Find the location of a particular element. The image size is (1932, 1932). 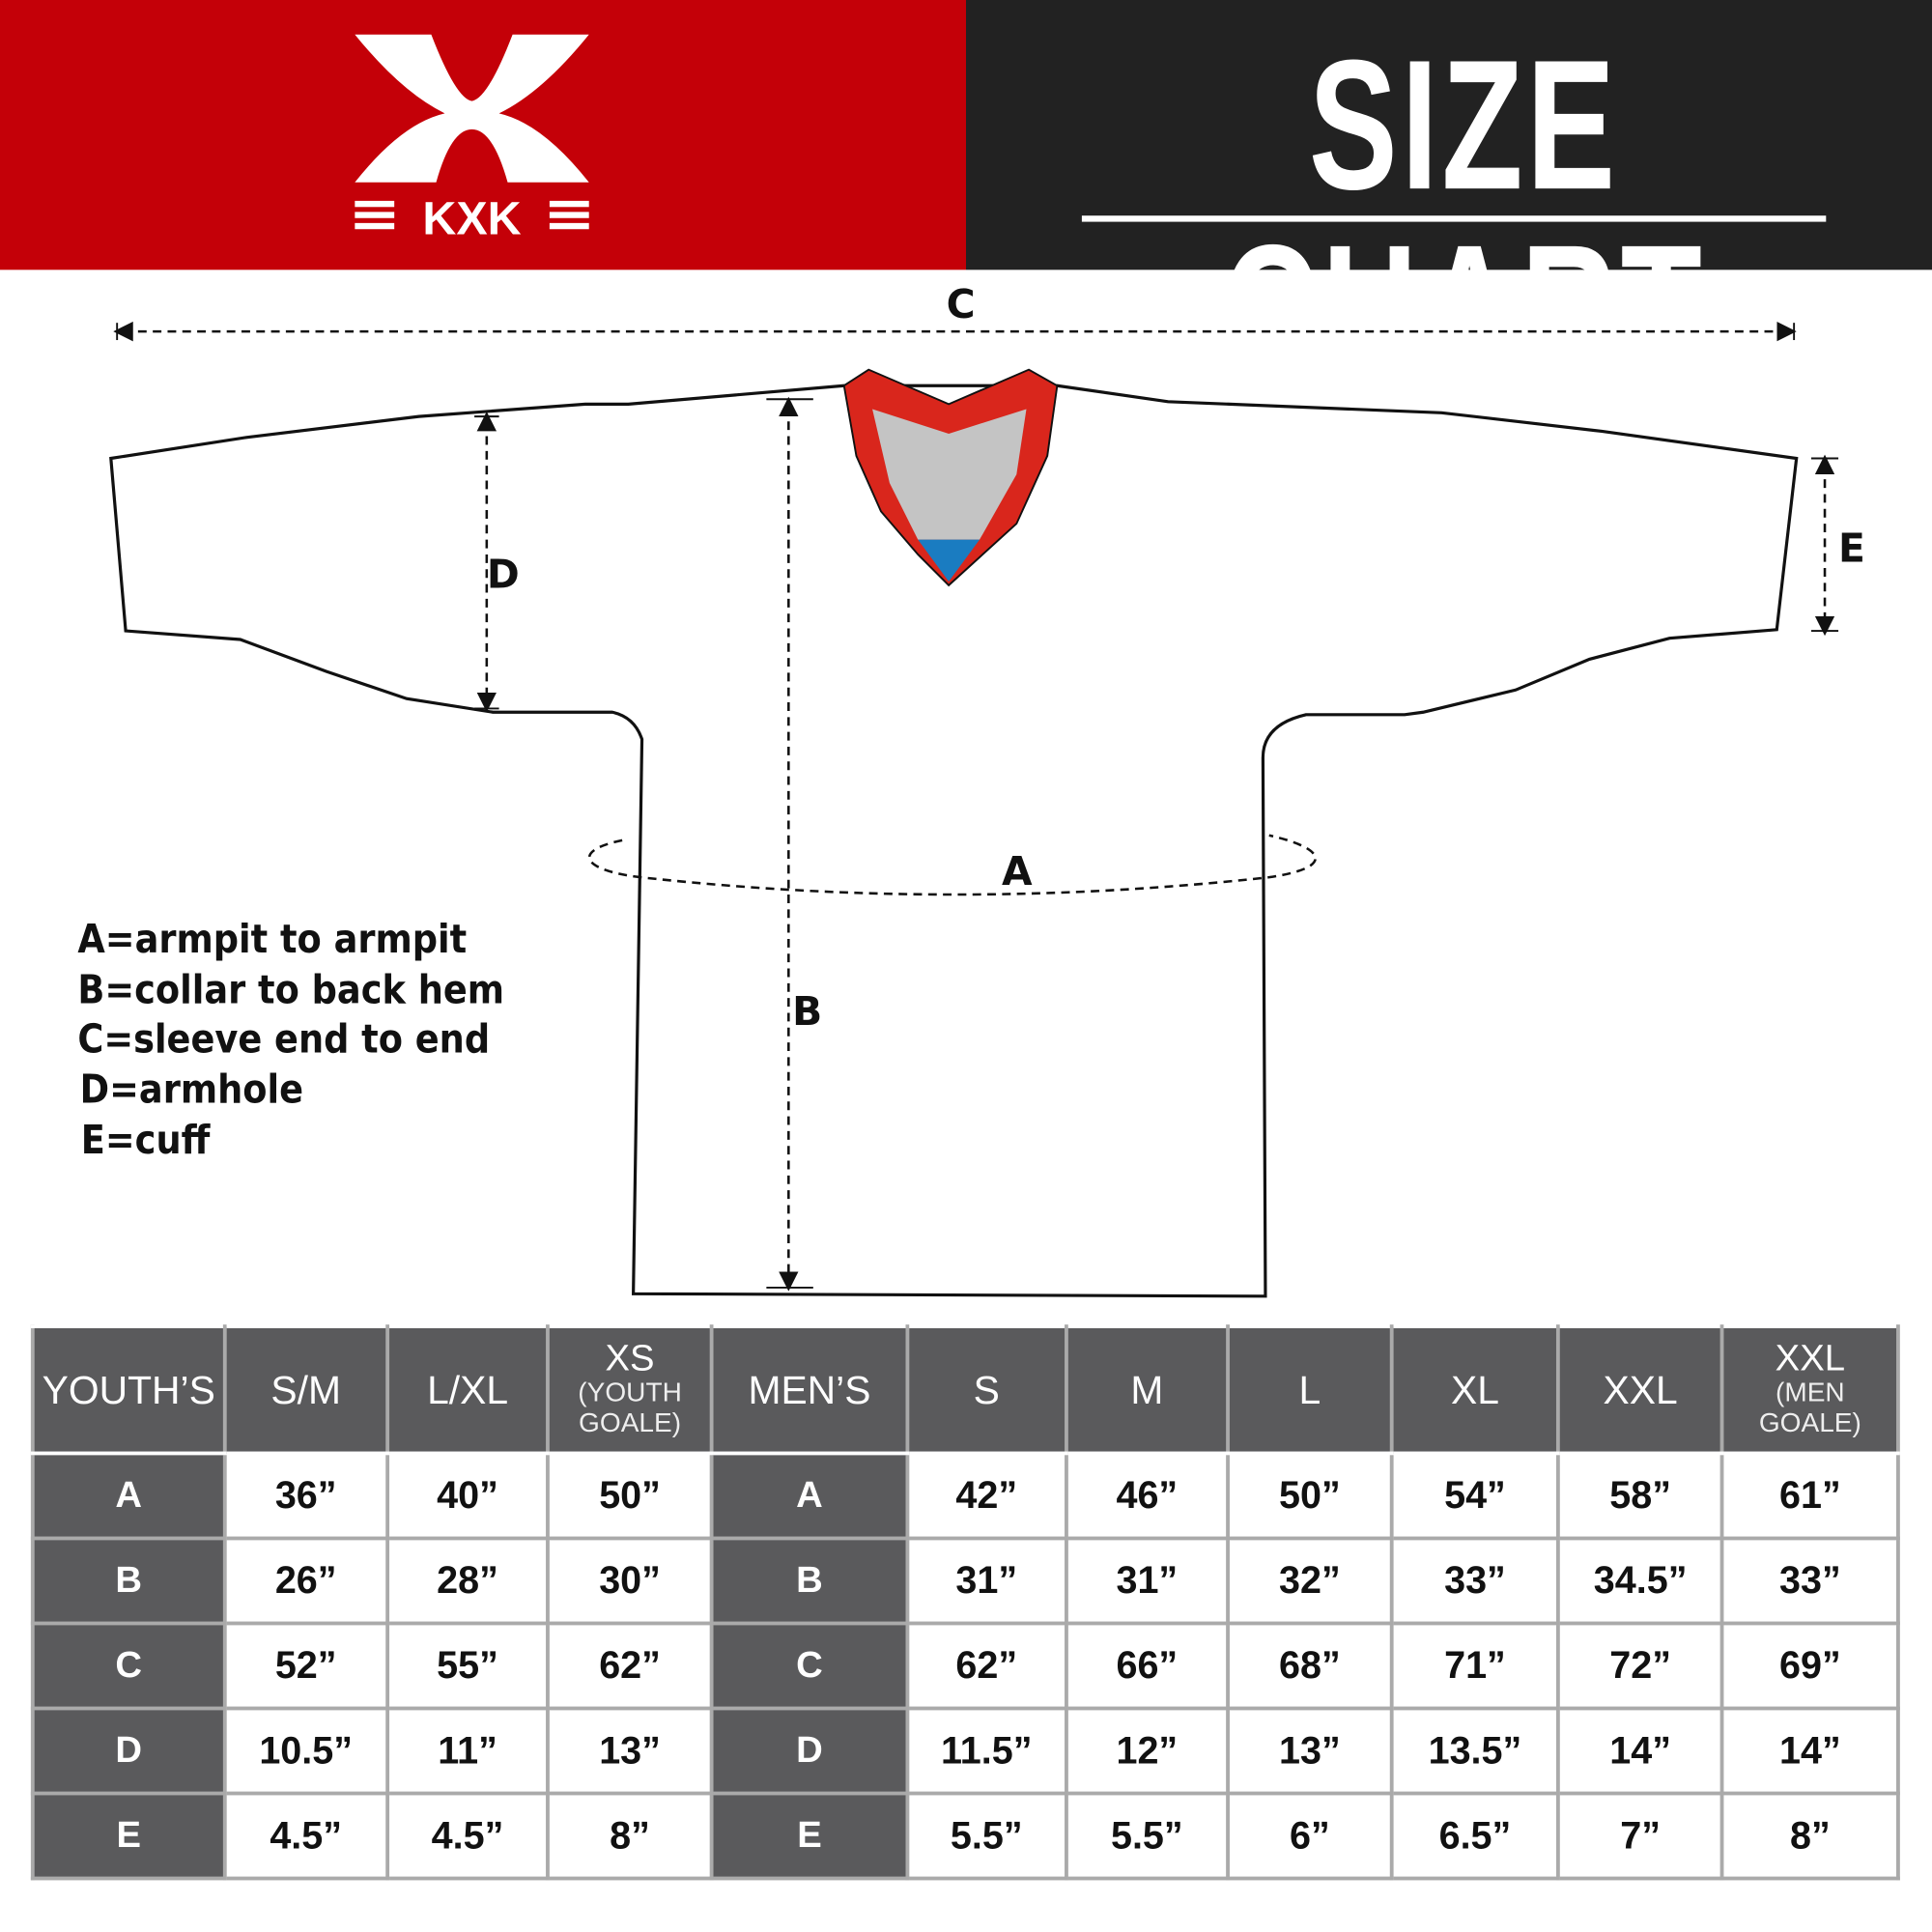

dimension-c-label: C is located at coordinates (961, 304).